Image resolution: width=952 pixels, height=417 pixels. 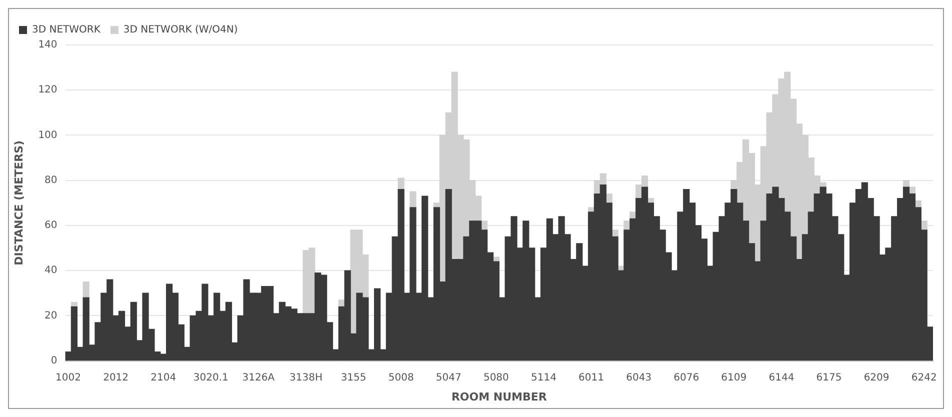 What do you see at coordinates (258, 378) in the screenshot?
I see `x-tick-label: 3126A` at bounding box center [258, 378].